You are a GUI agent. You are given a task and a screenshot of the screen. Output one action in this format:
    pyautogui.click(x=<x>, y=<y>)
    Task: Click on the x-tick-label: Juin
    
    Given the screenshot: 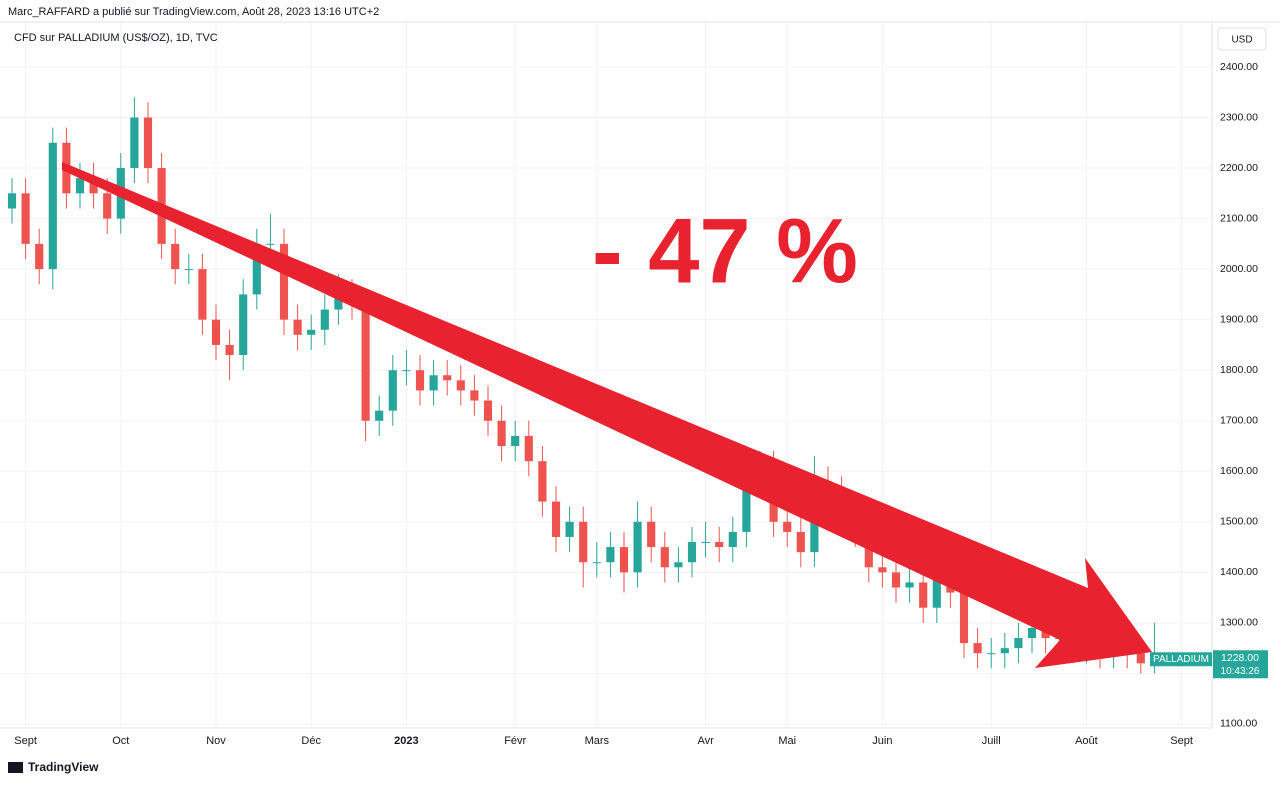 What is the action you would take?
    pyautogui.click(x=882, y=741)
    